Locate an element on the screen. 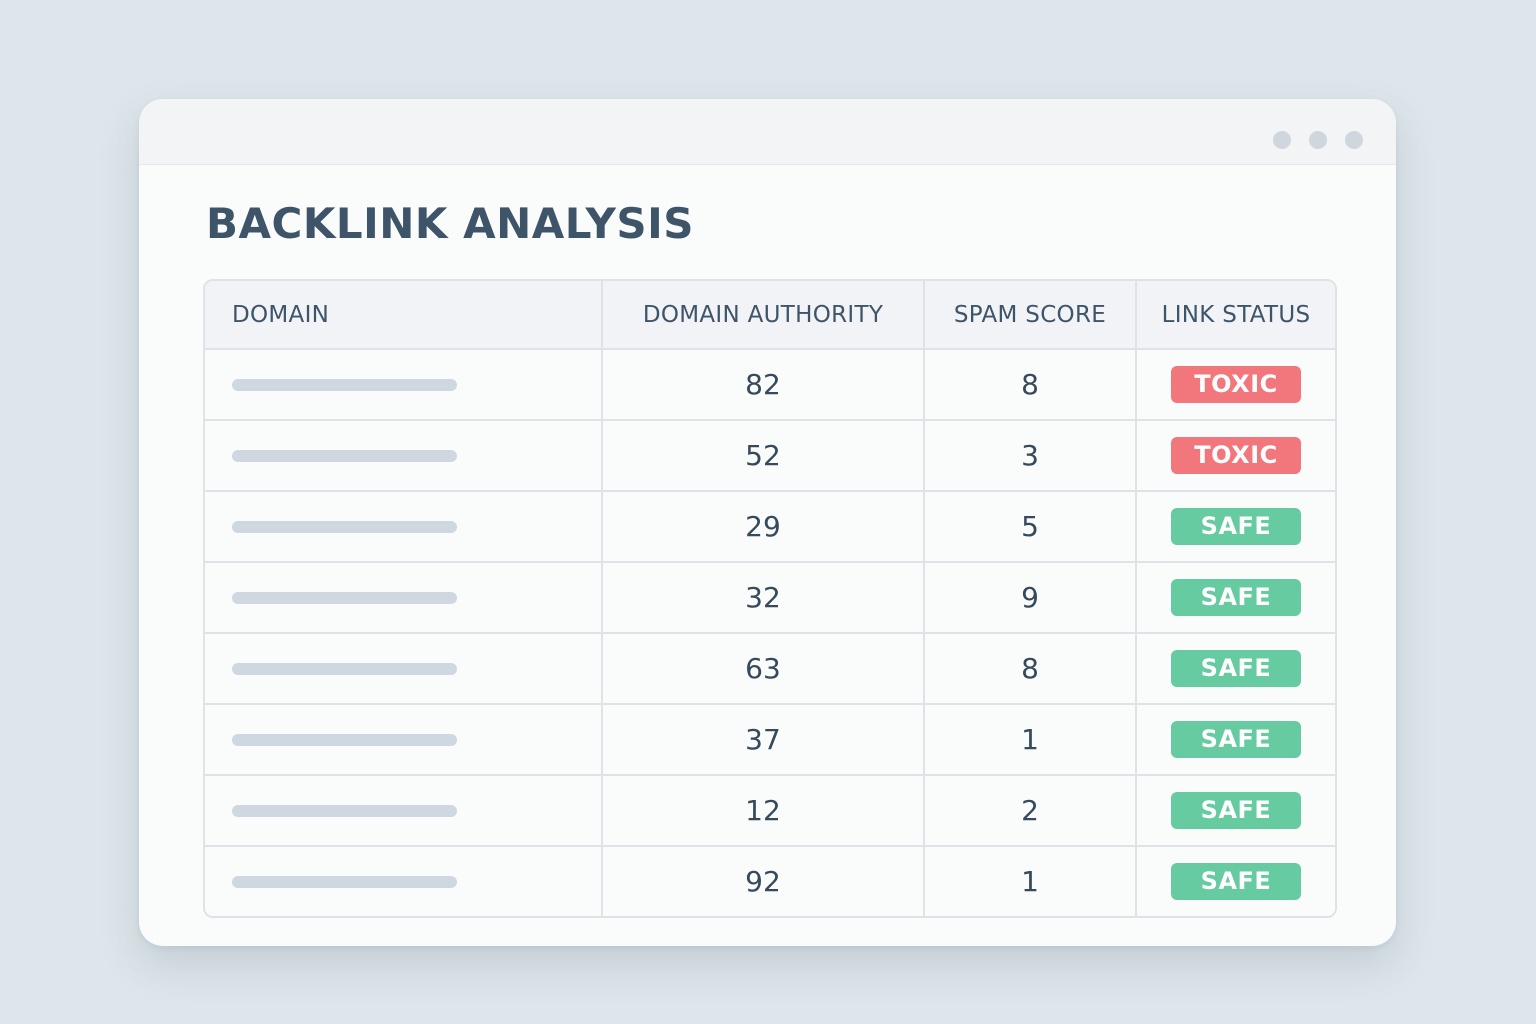 The height and width of the screenshot is (1024, 1536). domain-authority-cell: 37 is located at coordinates (764, 740).